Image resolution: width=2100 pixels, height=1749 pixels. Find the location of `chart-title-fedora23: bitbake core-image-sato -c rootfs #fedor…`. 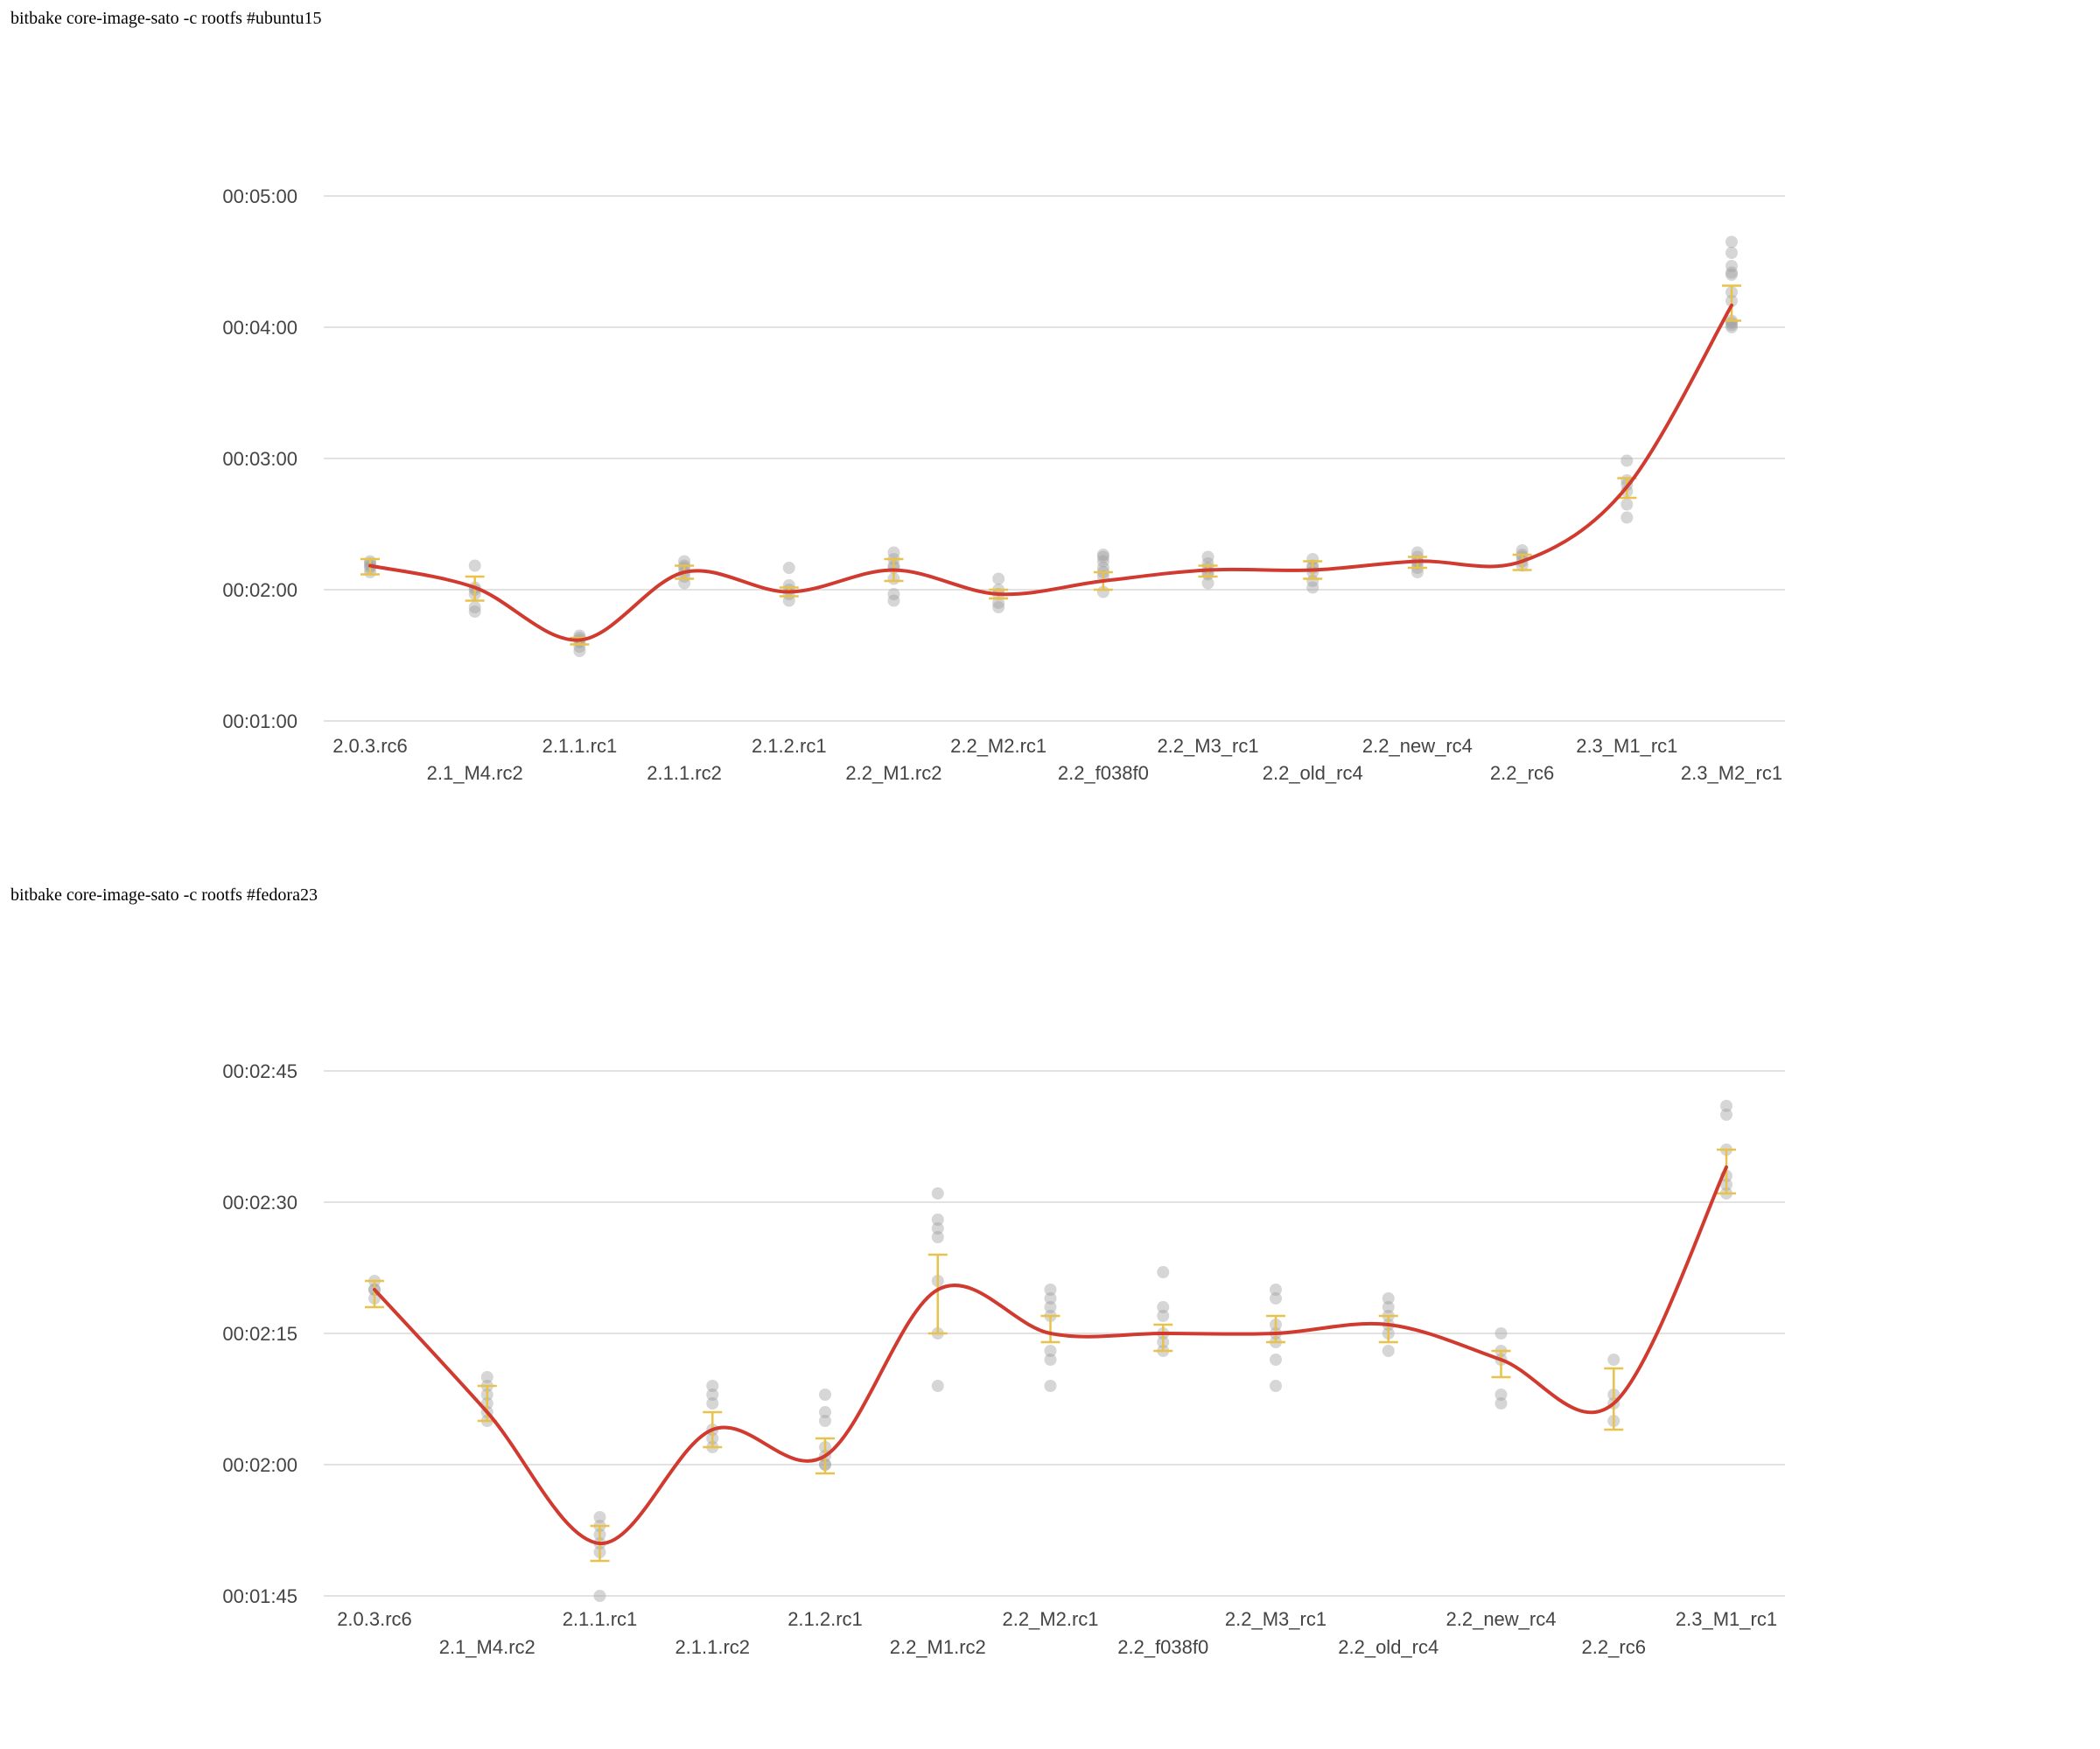

chart-title-fedora23: bitbake core-image-sato -c rootfs #fedor… is located at coordinates (164, 895).